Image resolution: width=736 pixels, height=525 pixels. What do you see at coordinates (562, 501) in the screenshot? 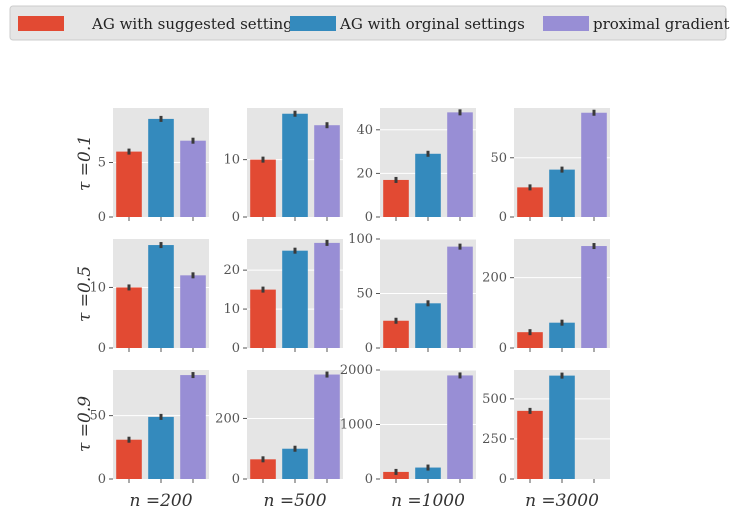
I see `col-label-n-3000: n =3000` at bounding box center [562, 501].